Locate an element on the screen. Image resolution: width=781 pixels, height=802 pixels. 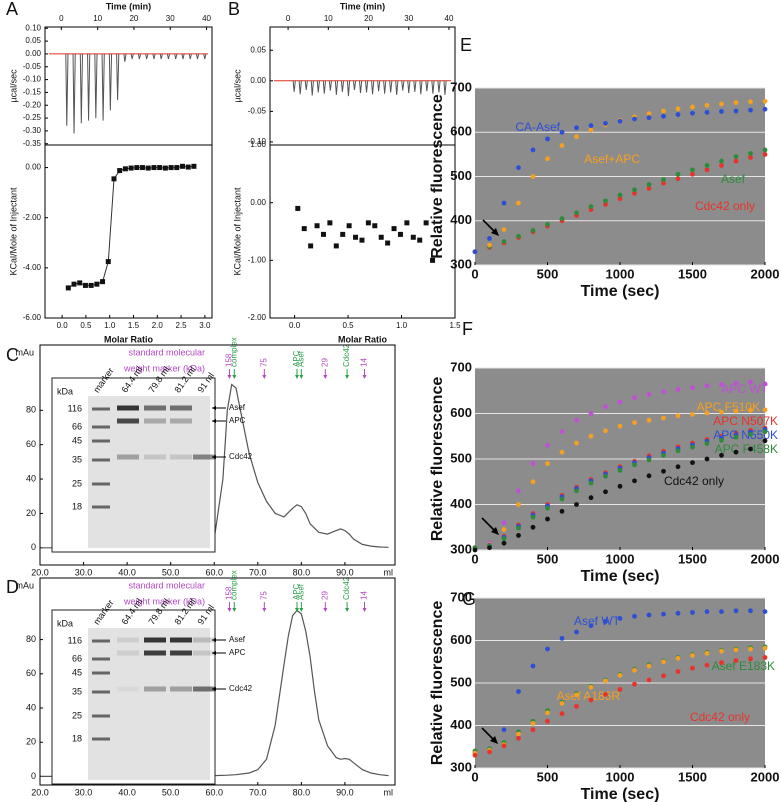
y-tick-label: 600 is located at coordinates (461, 639).